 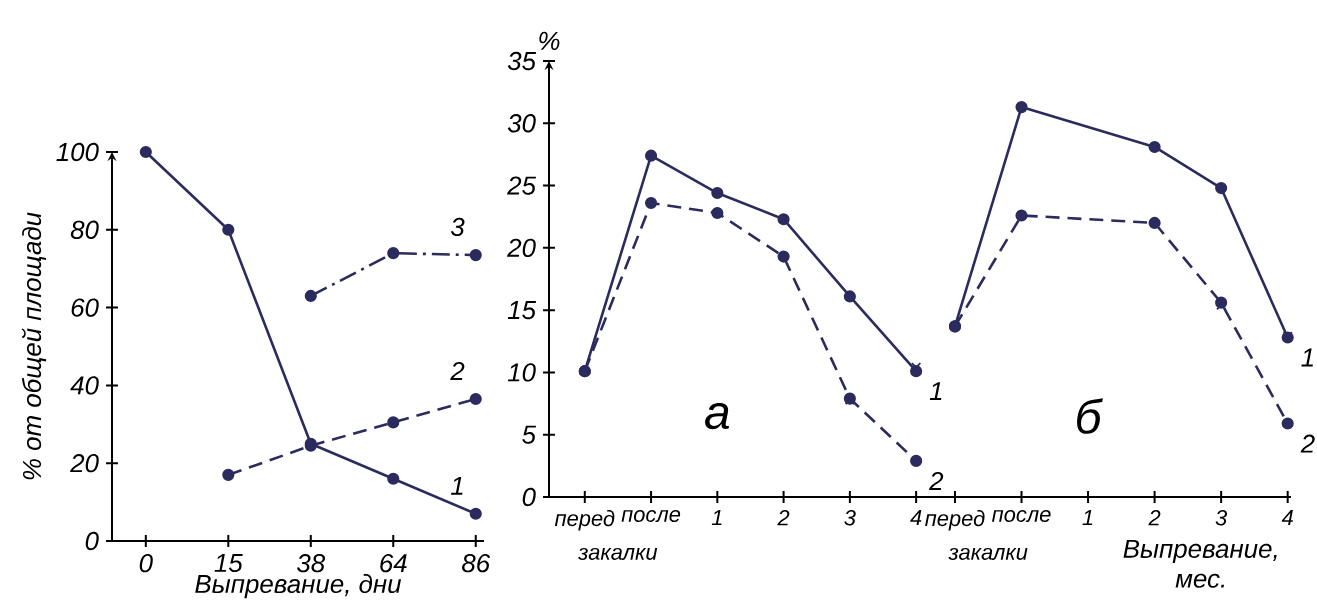 I want to click on y-tick-label: 15, so click(x=522, y=310).